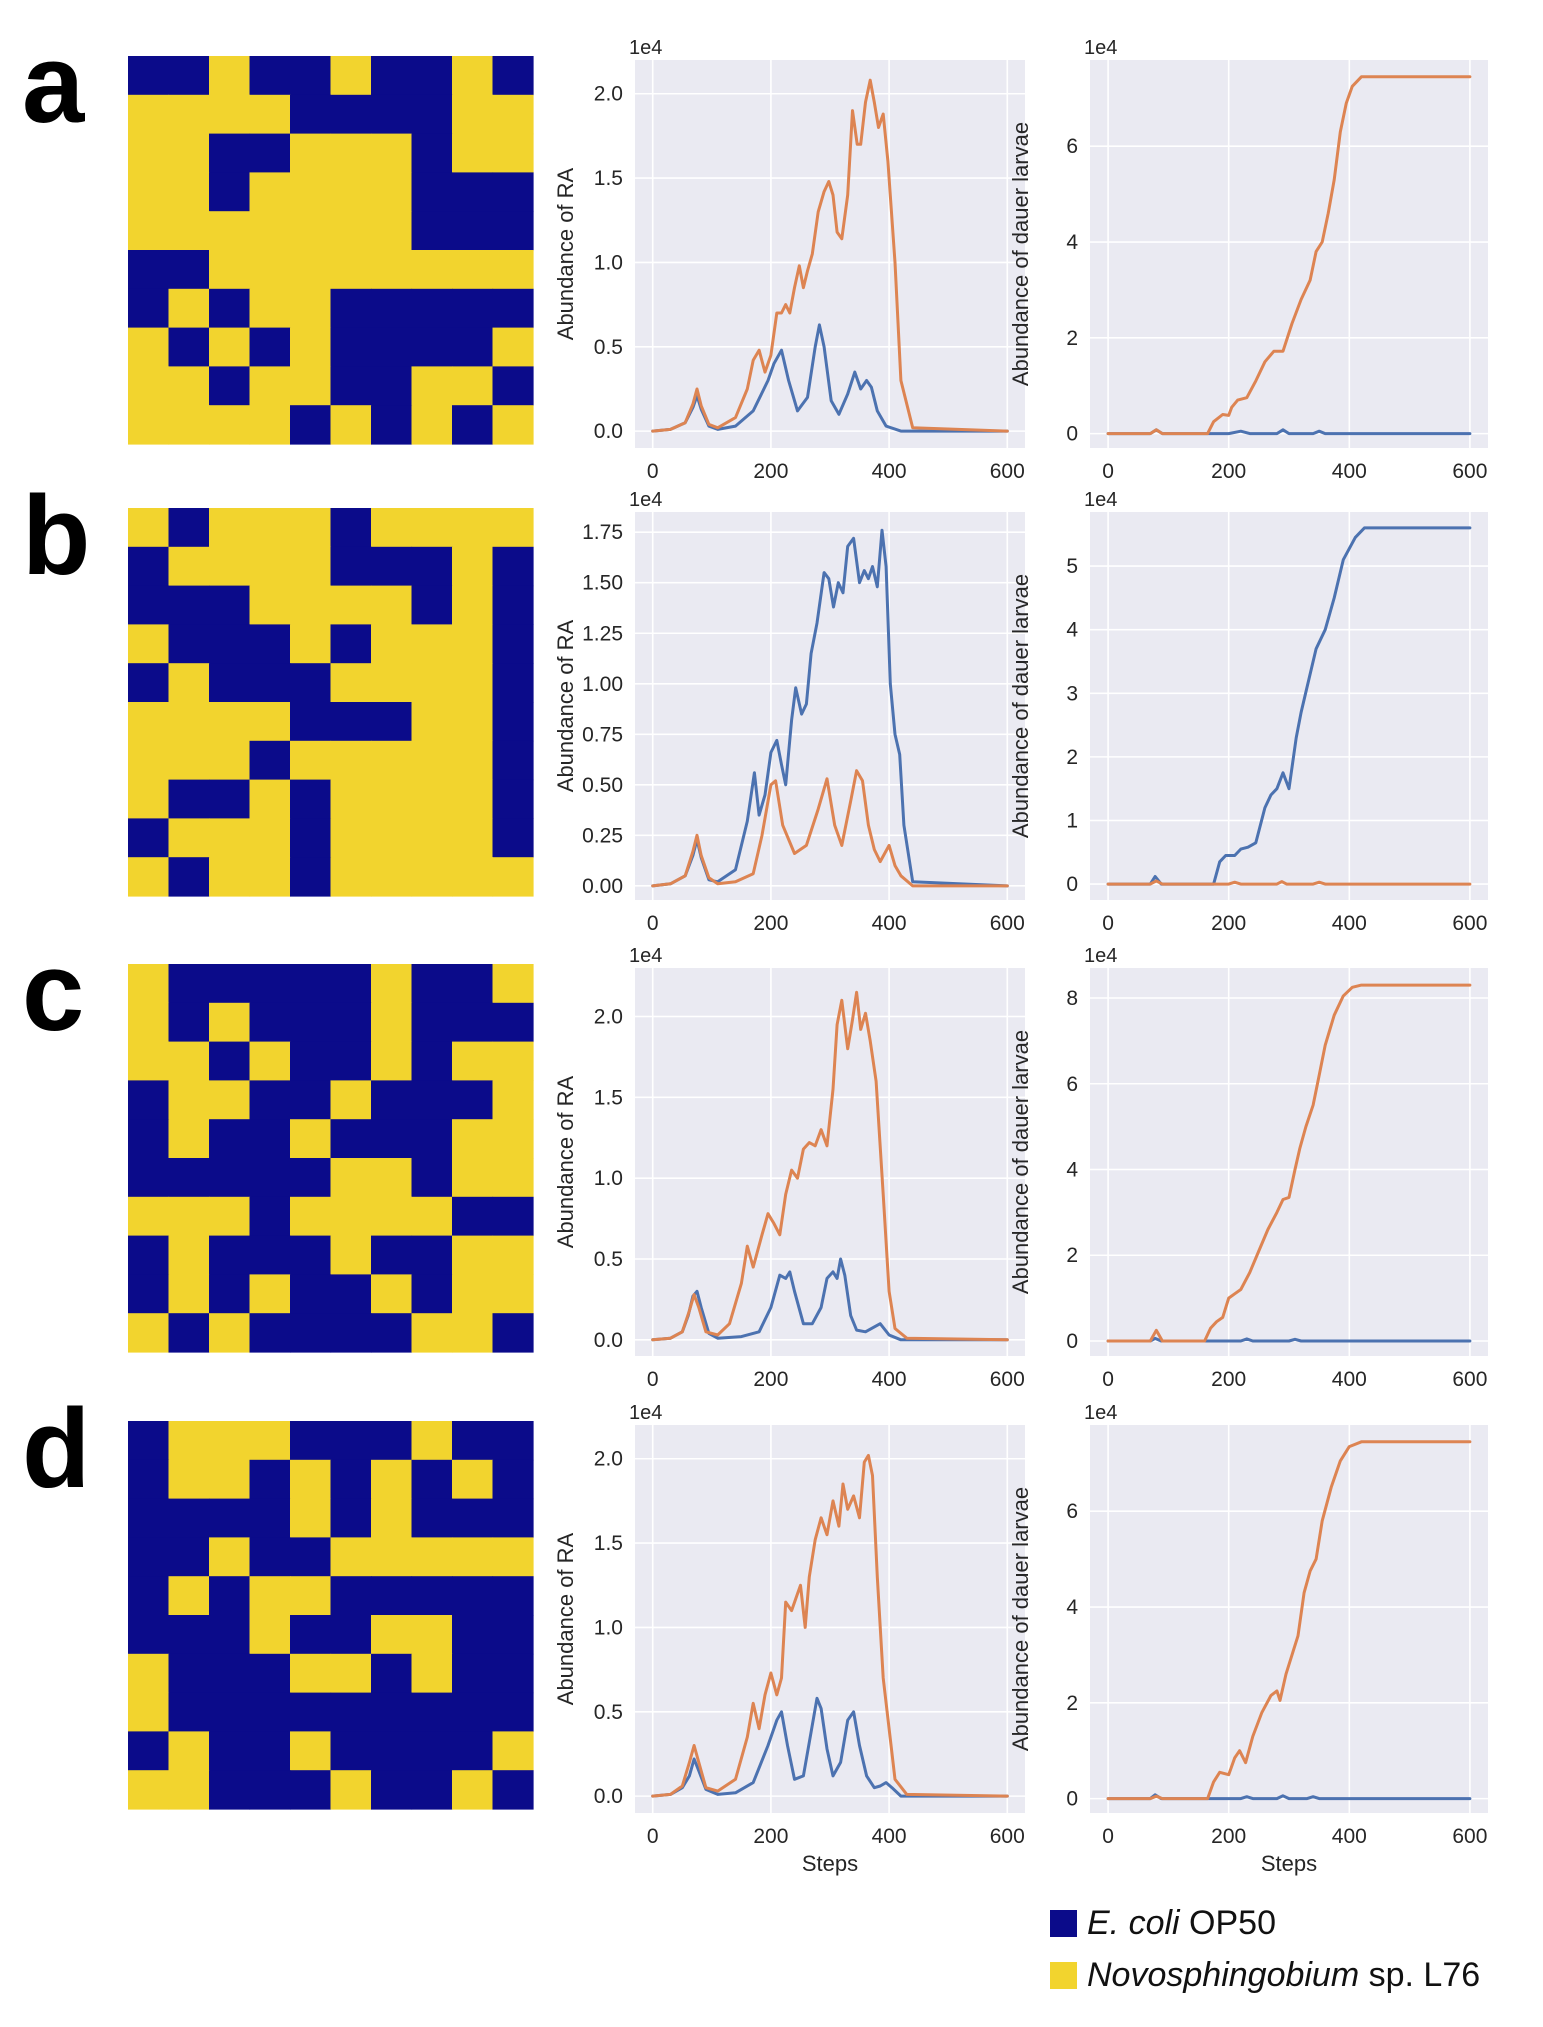 This screenshot has width=1543, height=2027. Describe the element at coordinates (1072, 693) in the screenshot. I see `dauer-b-ytick-label-3: 3` at that location.